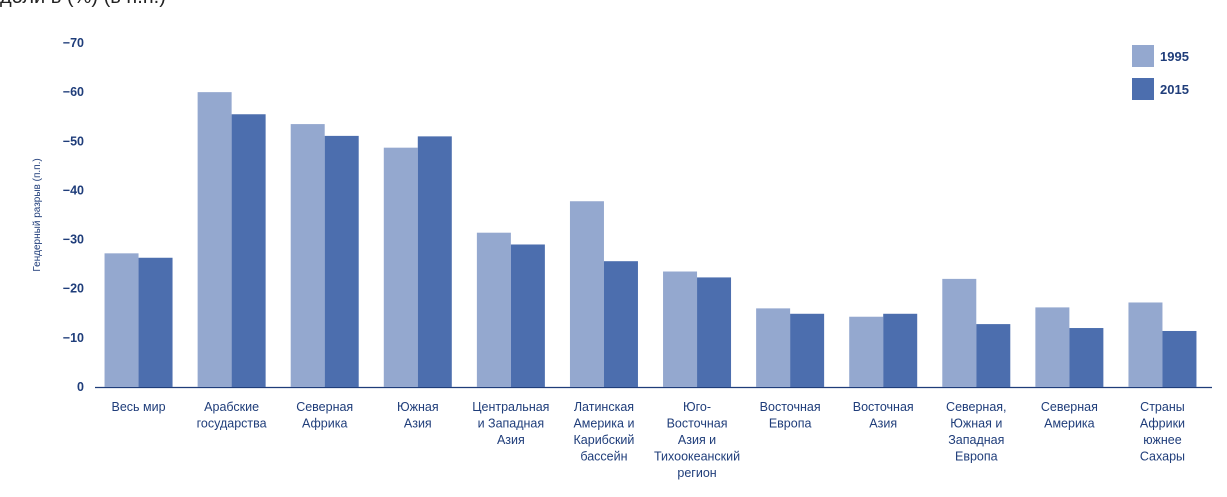 Image resolution: width=1227 pixels, height=497 pixels. What do you see at coordinates (976, 432) in the screenshot?
I see `x-category-label: Северная, Южная и Западная Европа` at bounding box center [976, 432].